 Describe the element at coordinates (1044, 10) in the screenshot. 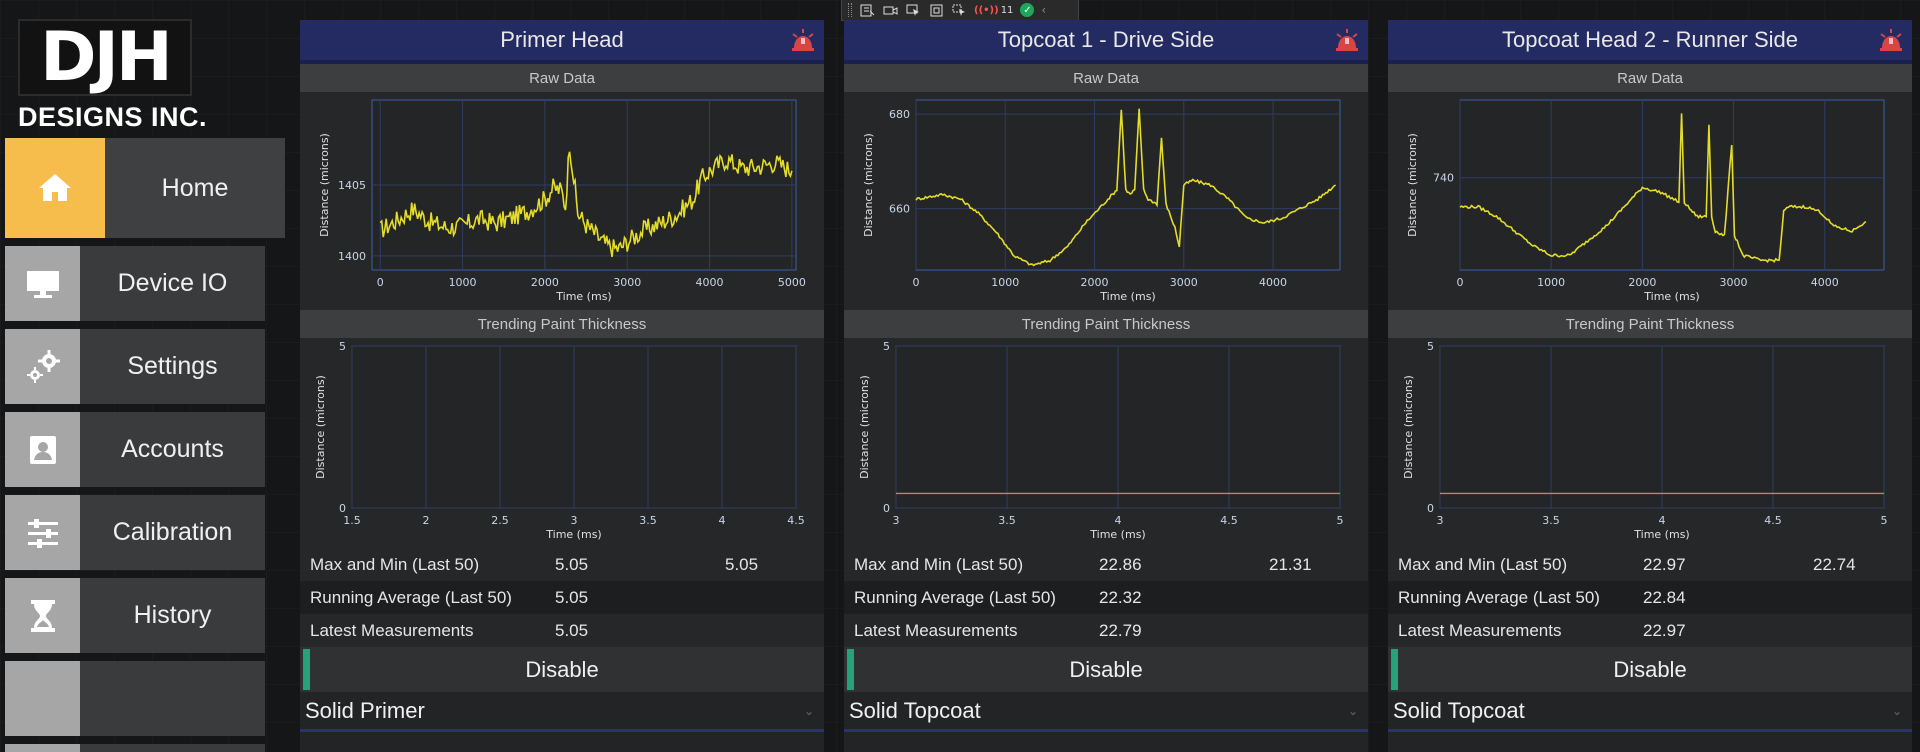

I see `collapse-chevron-icon: ‹` at that location.